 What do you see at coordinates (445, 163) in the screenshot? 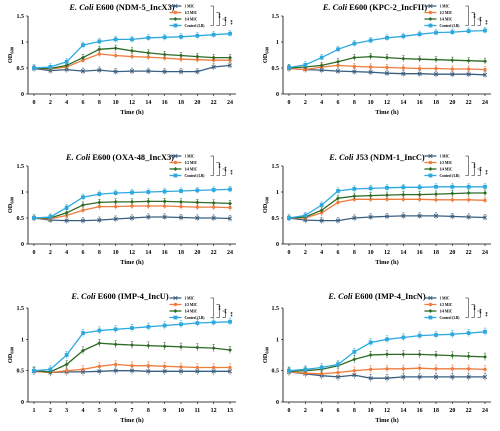
I see `legend-label: 1/2 MIC` at bounding box center [445, 163].